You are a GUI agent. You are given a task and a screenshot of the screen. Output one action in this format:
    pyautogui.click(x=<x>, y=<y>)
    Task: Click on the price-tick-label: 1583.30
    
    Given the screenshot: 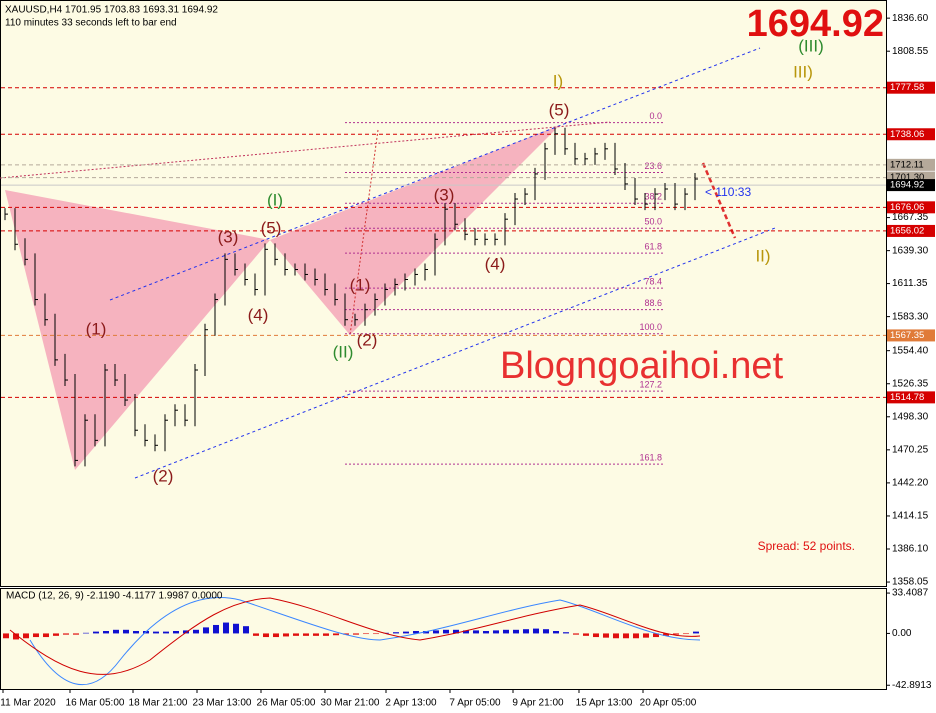 What is the action you would take?
    pyautogui.click(x=910, y=316)
    